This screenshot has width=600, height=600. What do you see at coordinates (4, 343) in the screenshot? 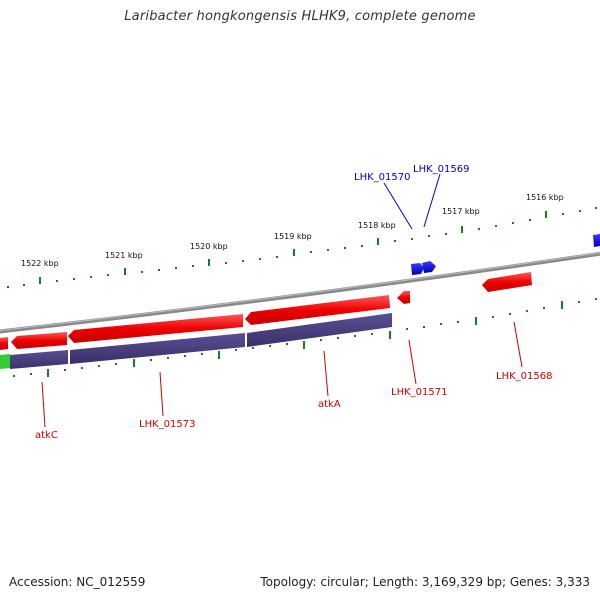
I see `gene-atkC-fragment` at bounding box center [4, 343].